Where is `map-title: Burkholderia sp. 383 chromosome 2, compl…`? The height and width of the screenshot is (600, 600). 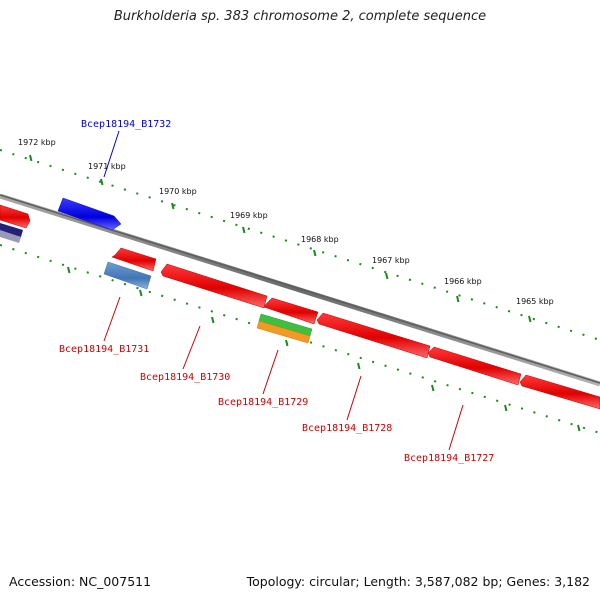
map-title: Burkholderia sp. 383 chromosome 2, compl… is located at coordinates (300, 16).